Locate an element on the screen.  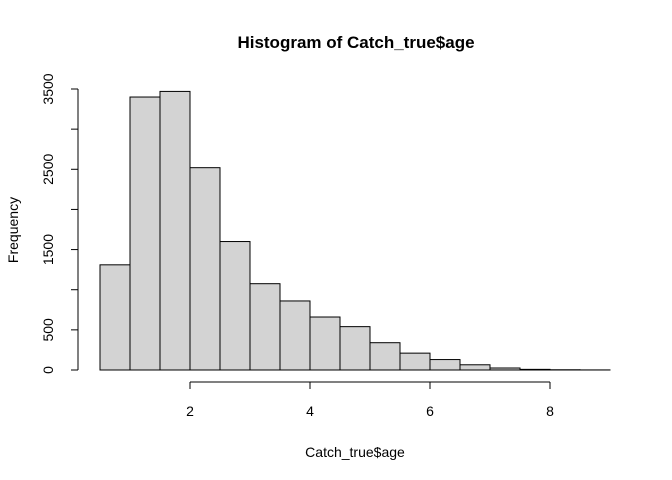
x-axis: 2 4 6 8 is located at coordinates (370, 400).